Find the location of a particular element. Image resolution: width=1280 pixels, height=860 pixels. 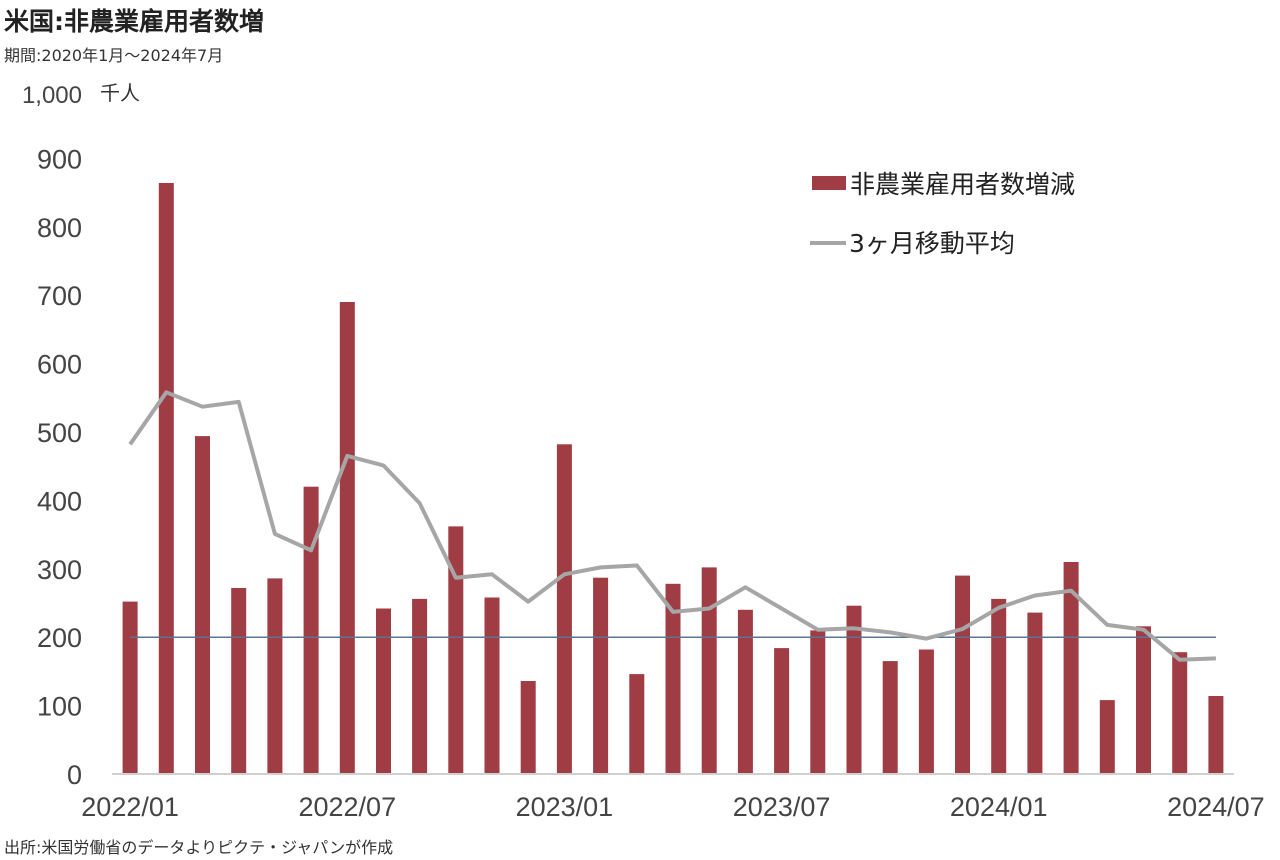

x-tick-label: 2024/01 is located at coordinates (999, 807).